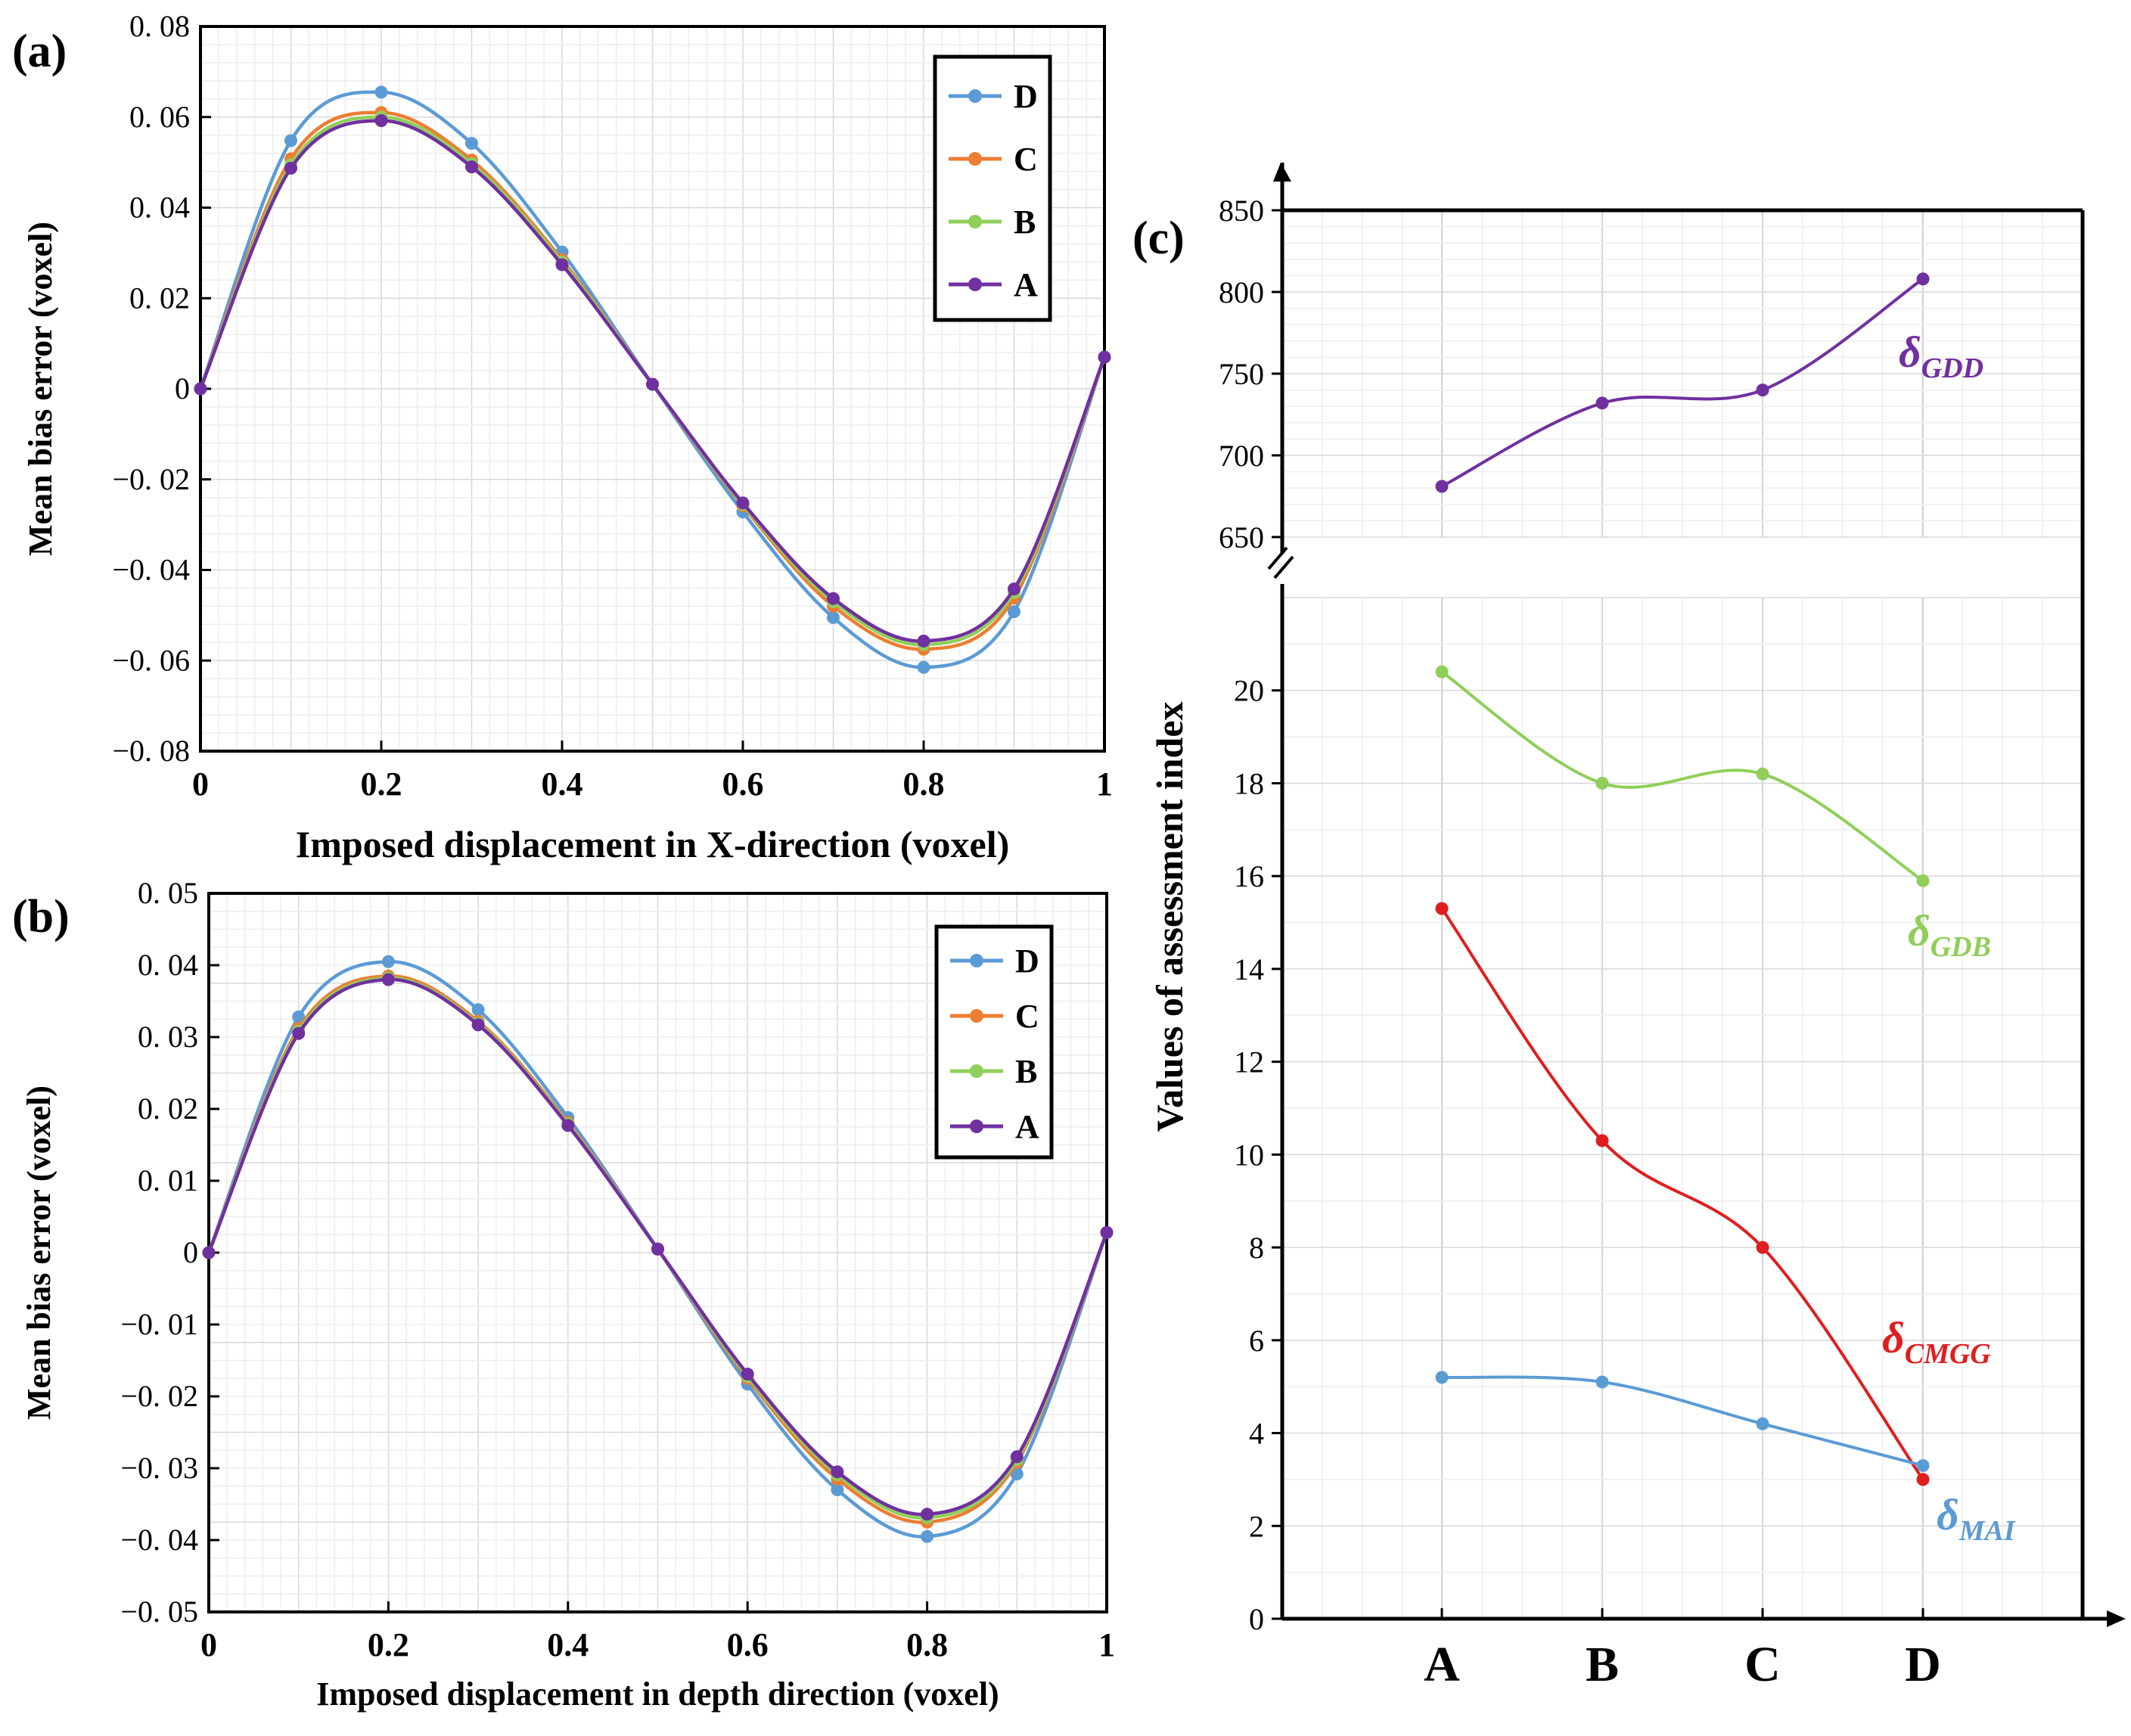  What do you see at coordinates (1256, 1248) in the screenshot?
I see `y-tick-label: 8` at bounding box center [1256, 1248].